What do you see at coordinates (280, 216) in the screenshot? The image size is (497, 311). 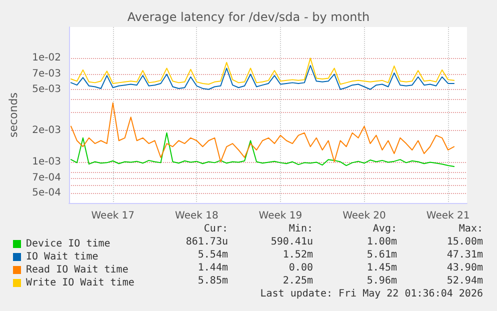 I see `x-tick-label: Week 19` at bounding box center [280, 216].